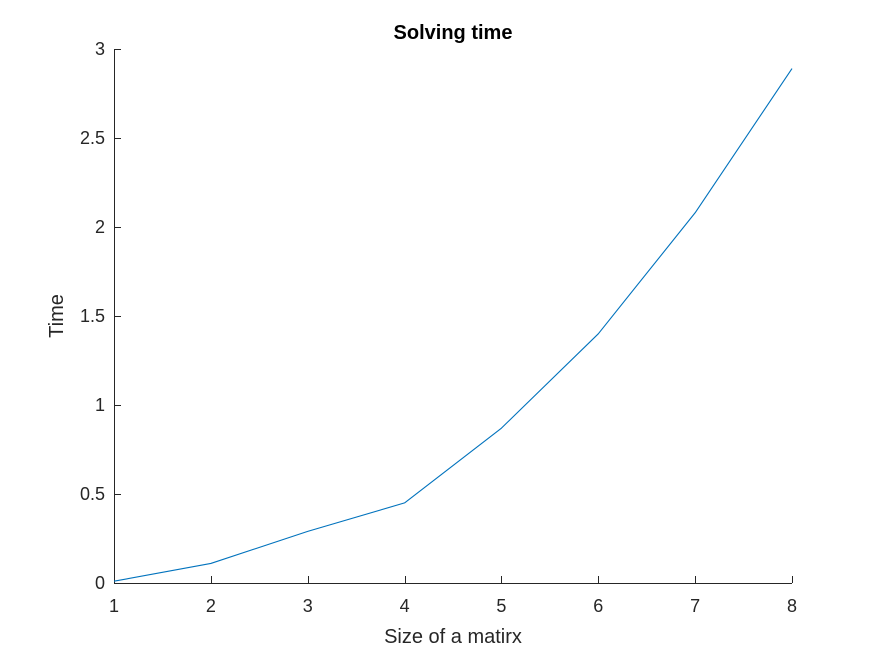  What do you see at coordinates (792, 606) in the screenshot?
I see `x-tick-label: 8` at bounding box center [792, 606].